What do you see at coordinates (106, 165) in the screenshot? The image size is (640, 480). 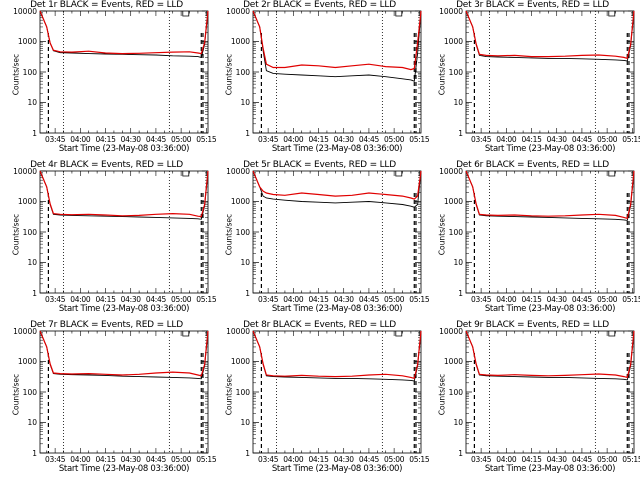 I see `panel-title: Det 4r BLACK = Events, RED = LLD` at bounding box center [106, 165].